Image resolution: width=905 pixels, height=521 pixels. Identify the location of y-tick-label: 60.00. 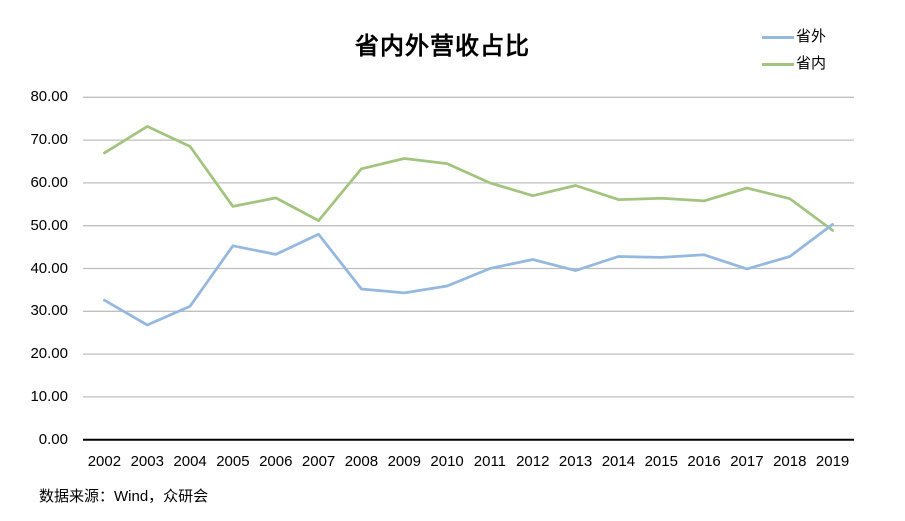
(49, 182).